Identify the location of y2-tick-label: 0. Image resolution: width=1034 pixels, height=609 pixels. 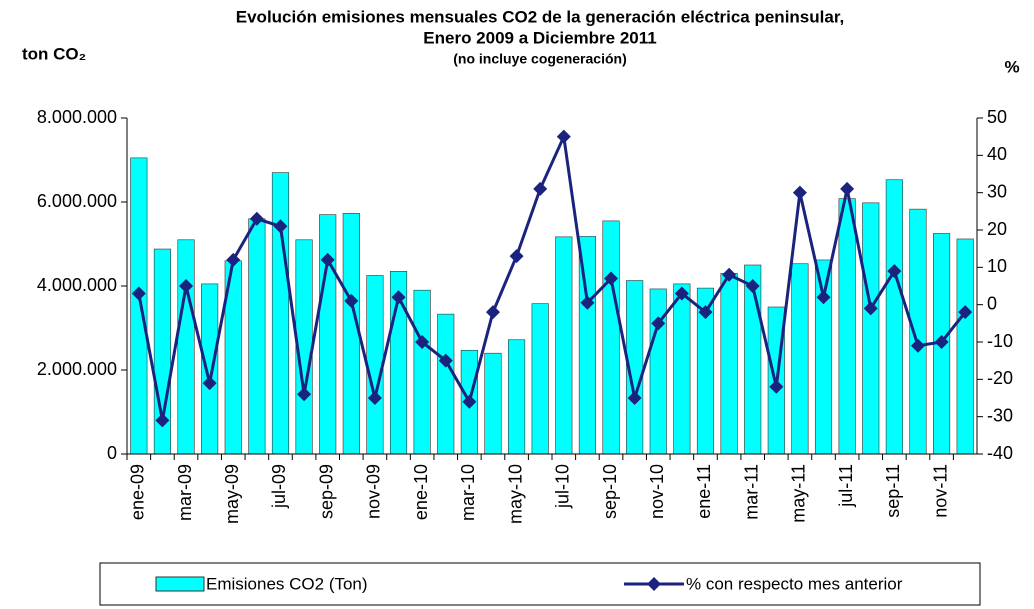
(992, 303).